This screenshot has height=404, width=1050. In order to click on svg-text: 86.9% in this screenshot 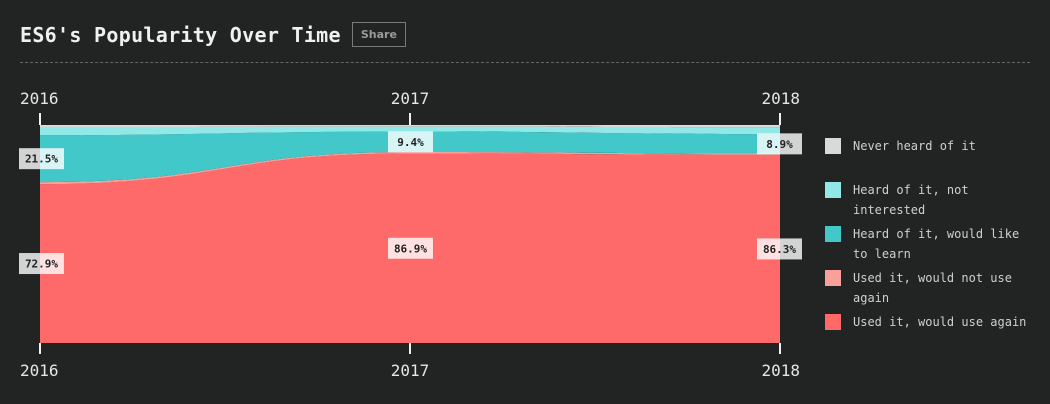, I will do `click(410, 248)`.